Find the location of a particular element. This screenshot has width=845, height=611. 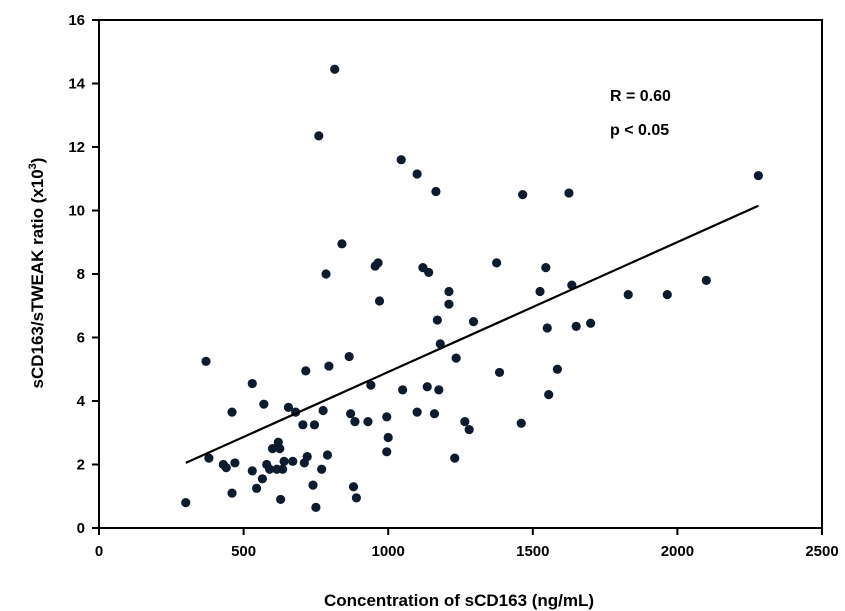

y-axis-ticks: 0 2 4 6 8 10 12 14 16 is located at coordinates (83, 274).